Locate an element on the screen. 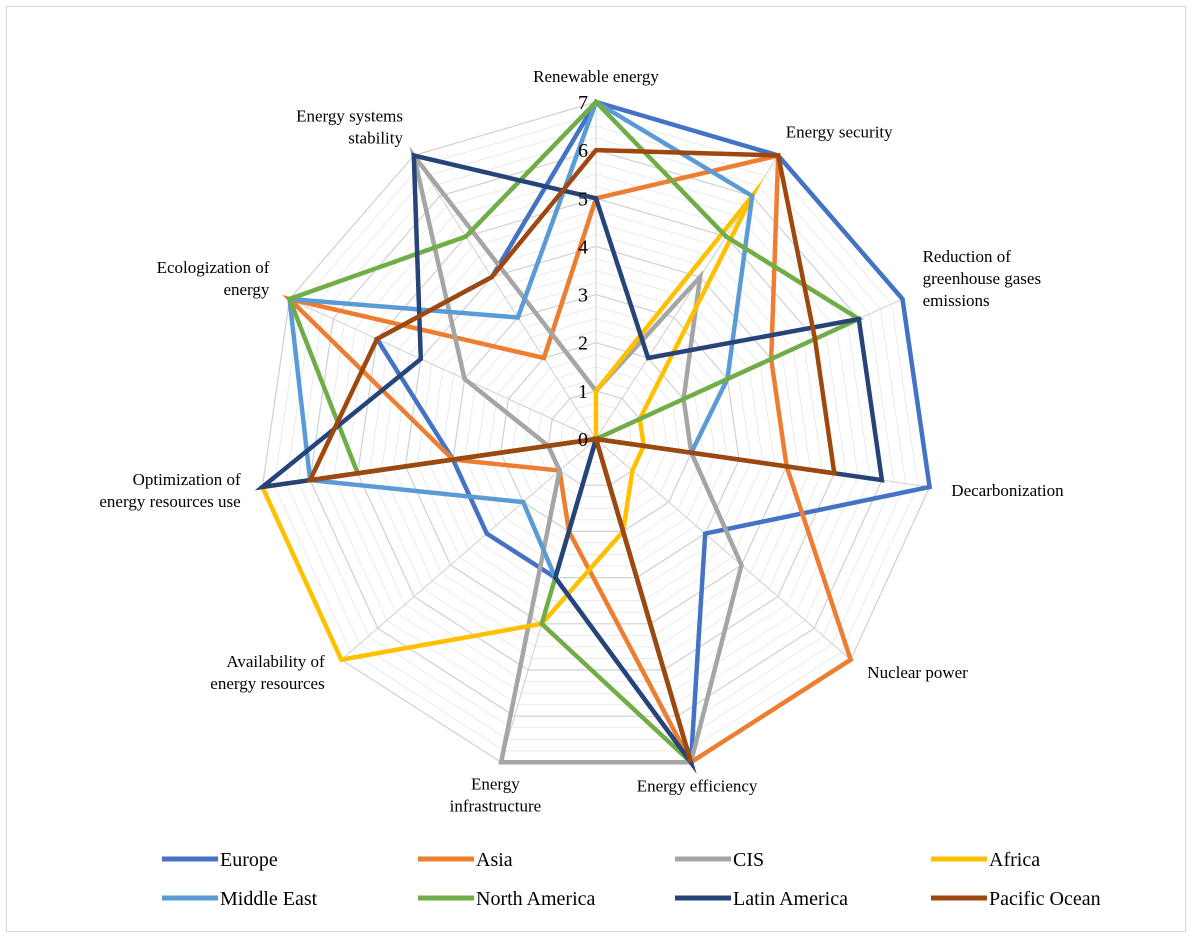 Image resolution: width=1192 pixels, height=937 pixels. axis-label: Energy security is located at coordinates (839, 132).